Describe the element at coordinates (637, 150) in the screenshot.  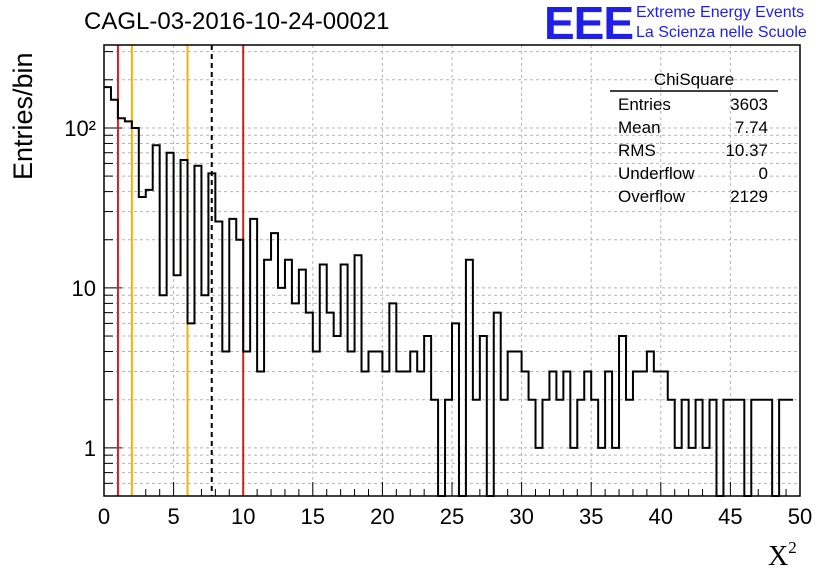
I see `stats-label: RMS` at that location.